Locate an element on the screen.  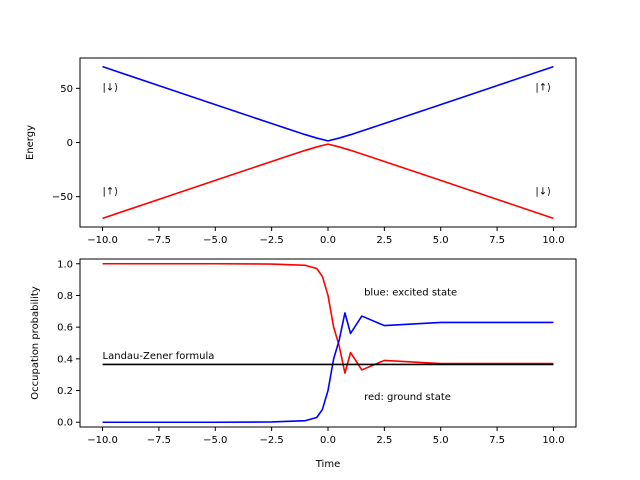
occupation-x-tick-label: 5.0 is located at coordinates (441, 440).